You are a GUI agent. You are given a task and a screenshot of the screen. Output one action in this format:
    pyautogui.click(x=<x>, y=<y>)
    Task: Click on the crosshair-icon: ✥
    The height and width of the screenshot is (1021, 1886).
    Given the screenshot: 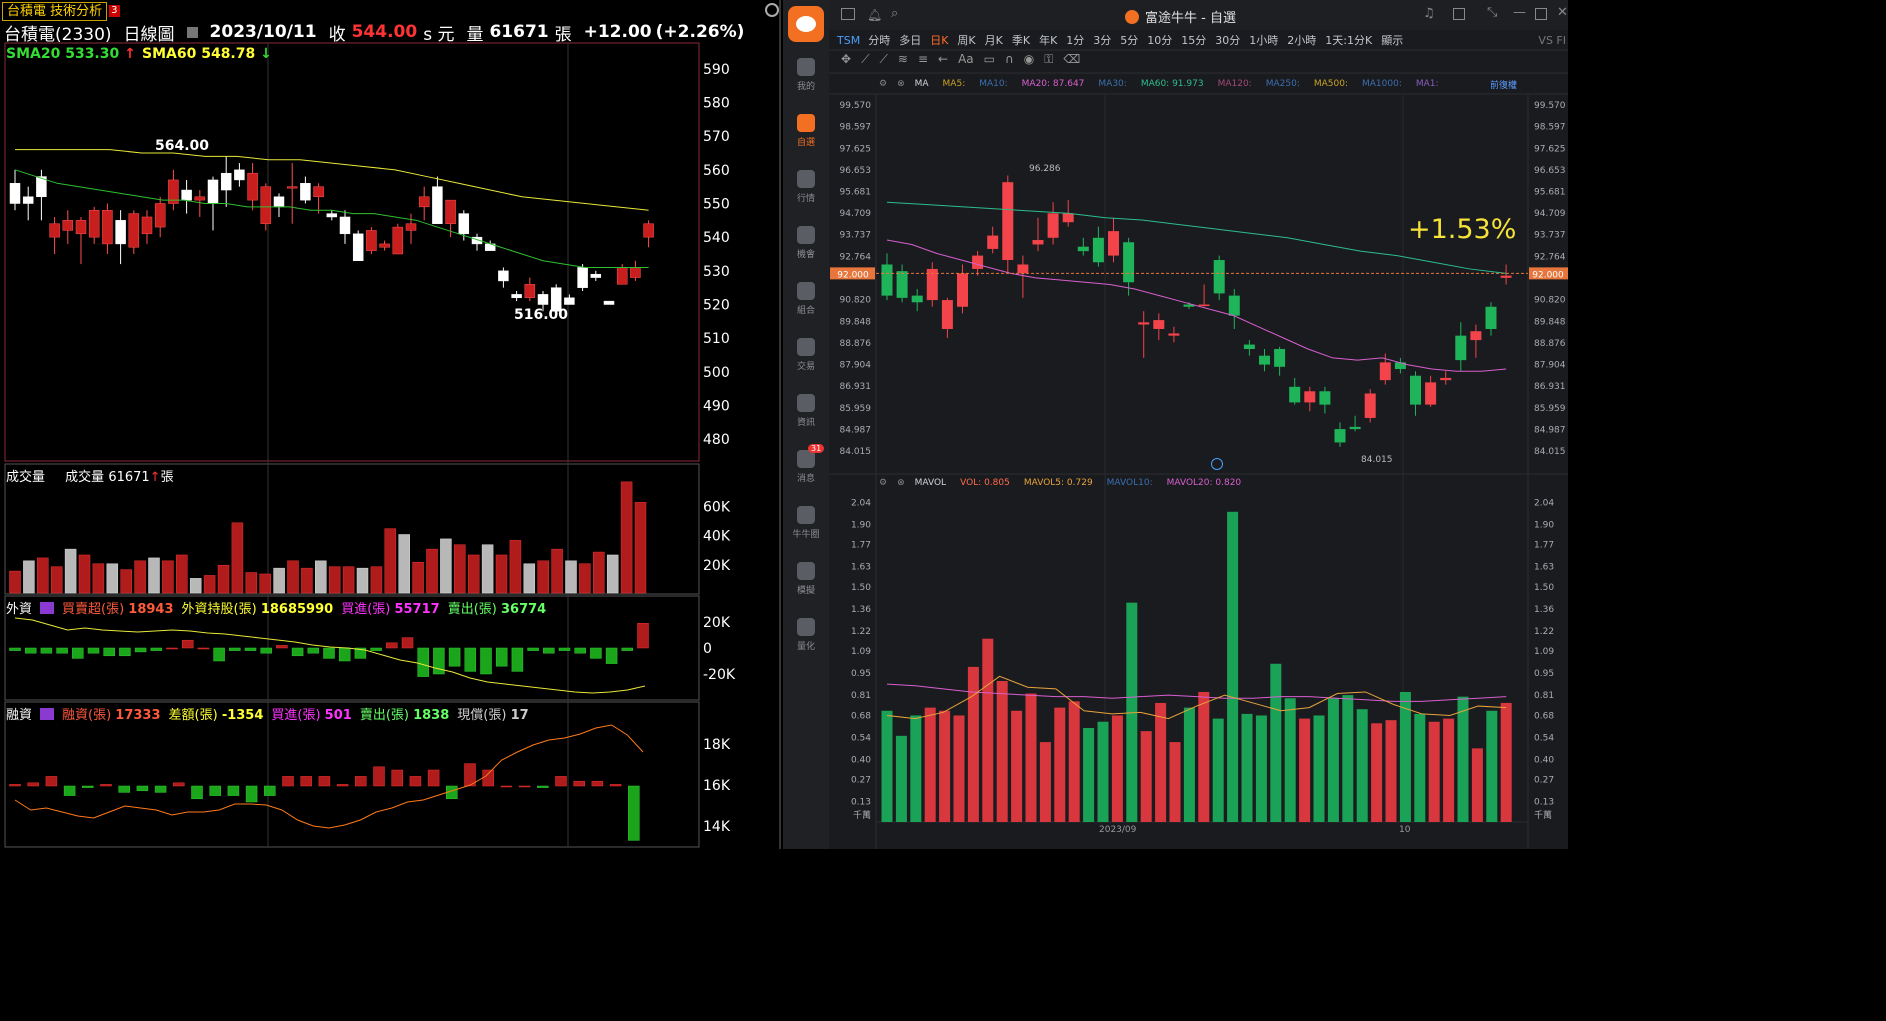 What is the action you would take?
    pyautogui.click(x=846, y=59)
    